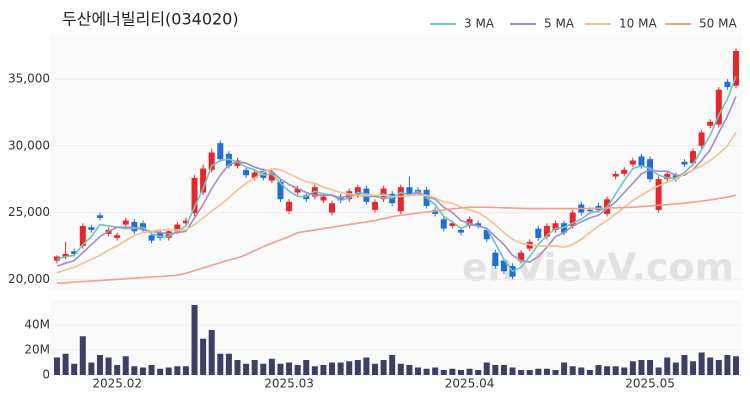  I want to click on x-tick-label: 2025.02, so click(117, 384).